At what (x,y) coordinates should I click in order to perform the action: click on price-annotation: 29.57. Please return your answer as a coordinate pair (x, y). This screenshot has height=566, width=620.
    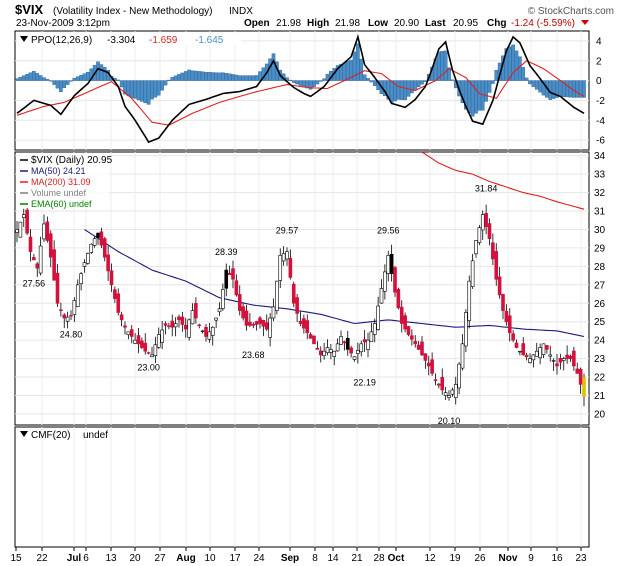
    Looking at the image, I should click on (287, 230).